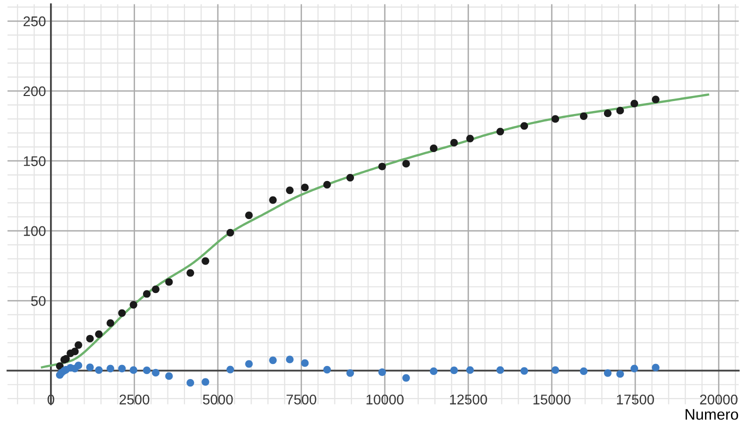 Image resolution: width=750 pixels, height=430 pixels. Describe the element at coordinates (385, 399) in the screenshot. I see `x-tick-label: 10000` at that location.